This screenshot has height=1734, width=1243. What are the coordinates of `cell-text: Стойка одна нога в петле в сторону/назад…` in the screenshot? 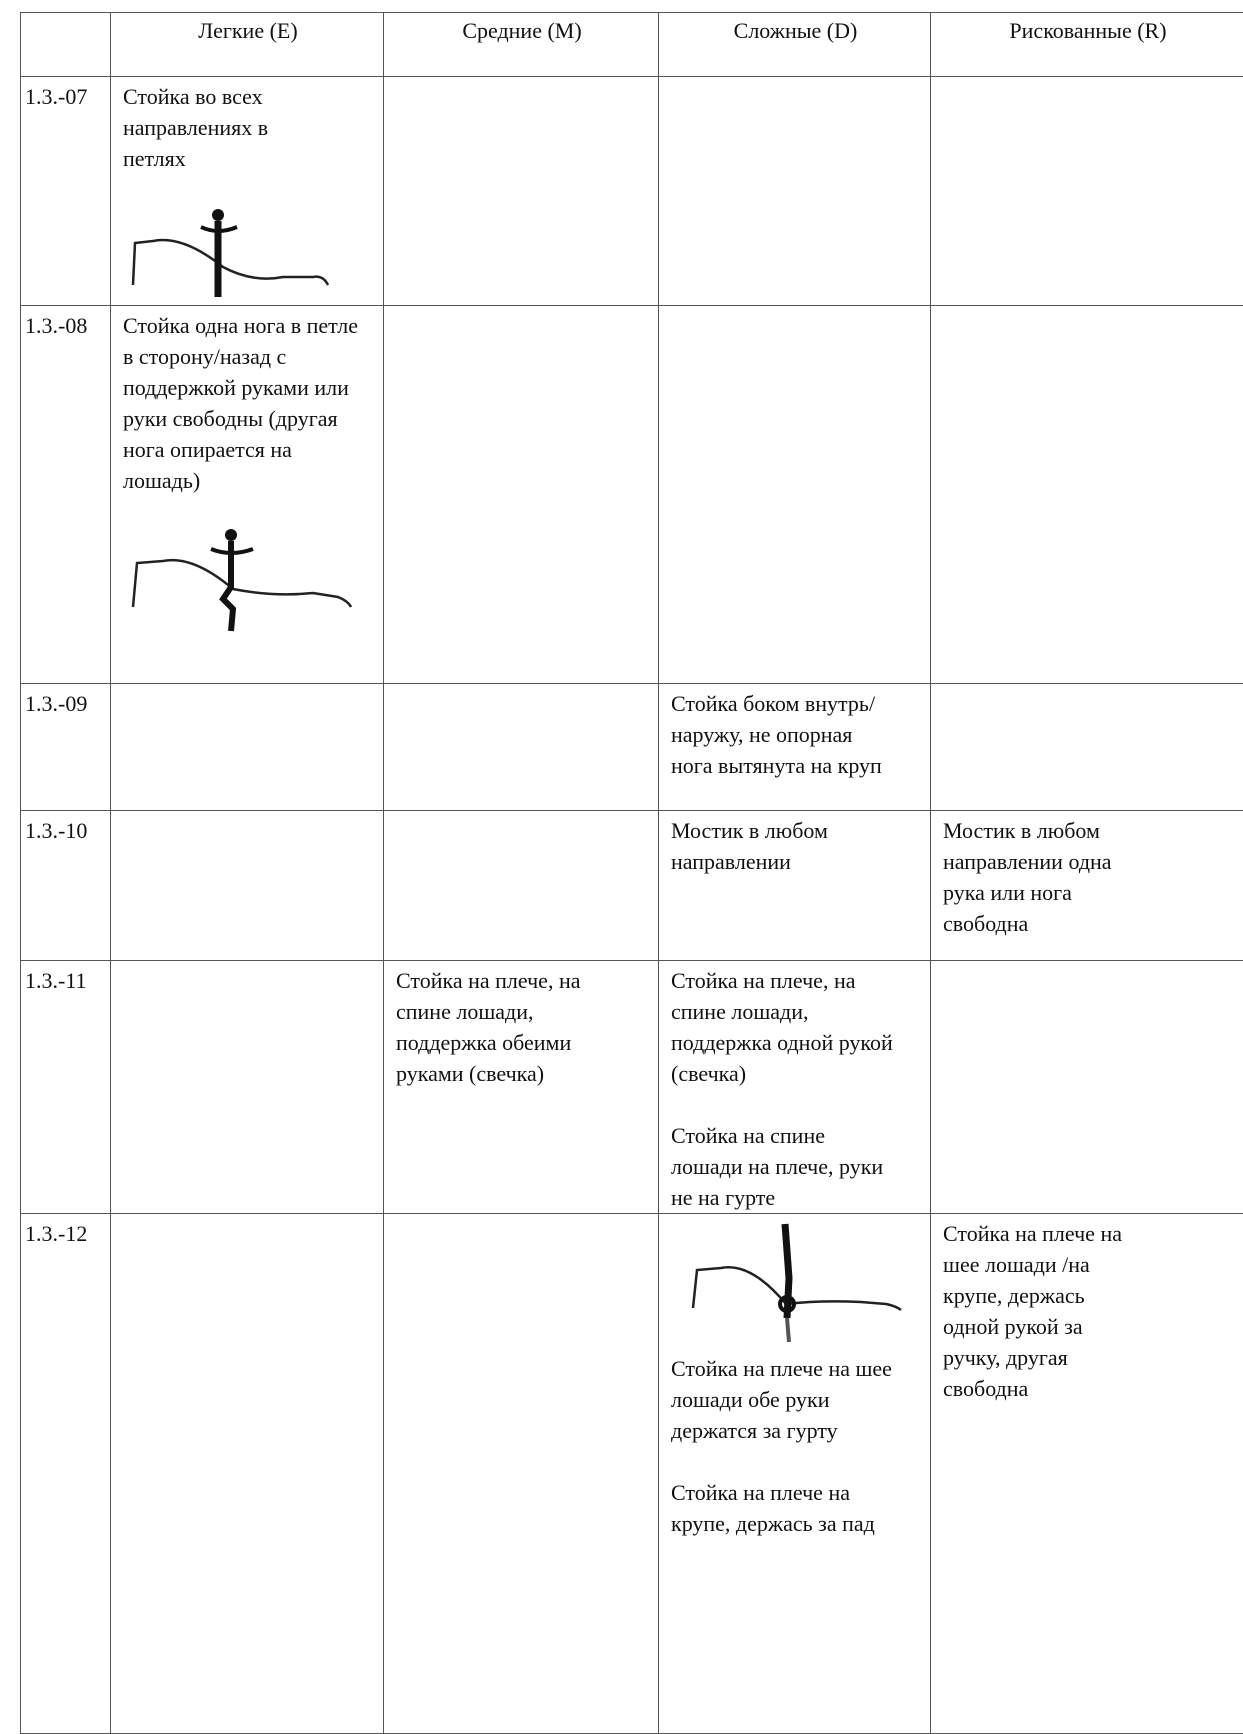 It's located at (243, 403).